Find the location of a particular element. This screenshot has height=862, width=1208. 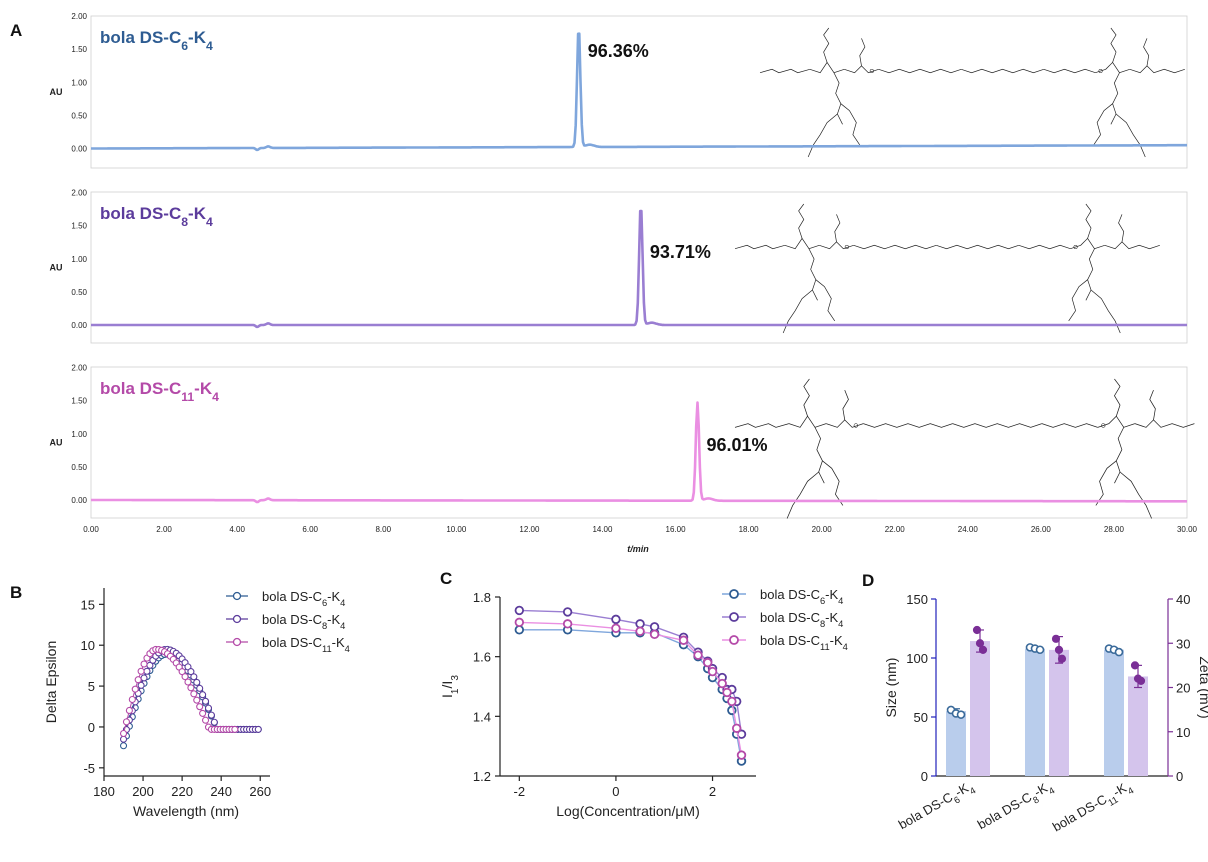

cd-legend-label-0-part-2: -K is located at coordinates (333, 596).